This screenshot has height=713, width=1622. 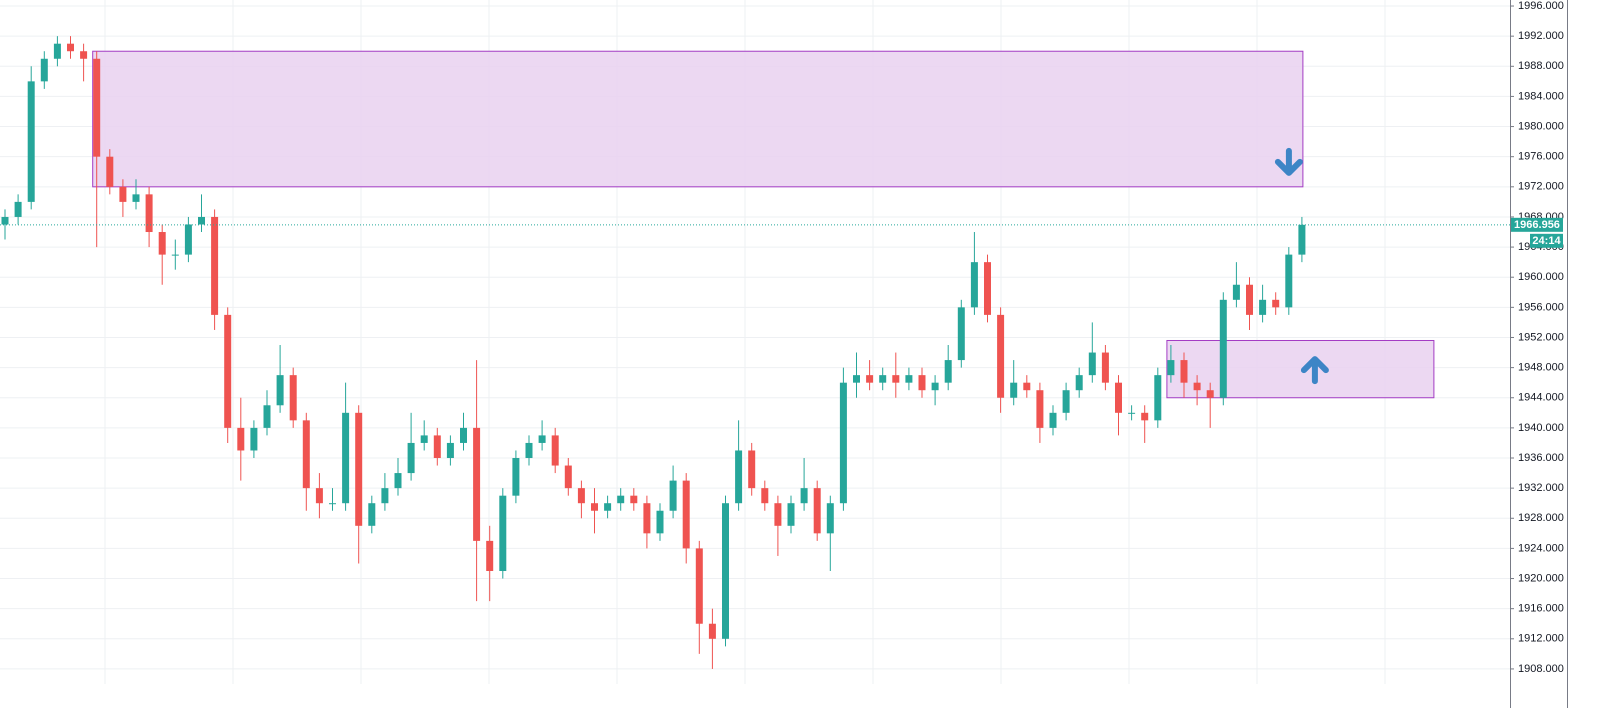 I want to click on countdown-label: 24:14, so click(x=1546, y=241).